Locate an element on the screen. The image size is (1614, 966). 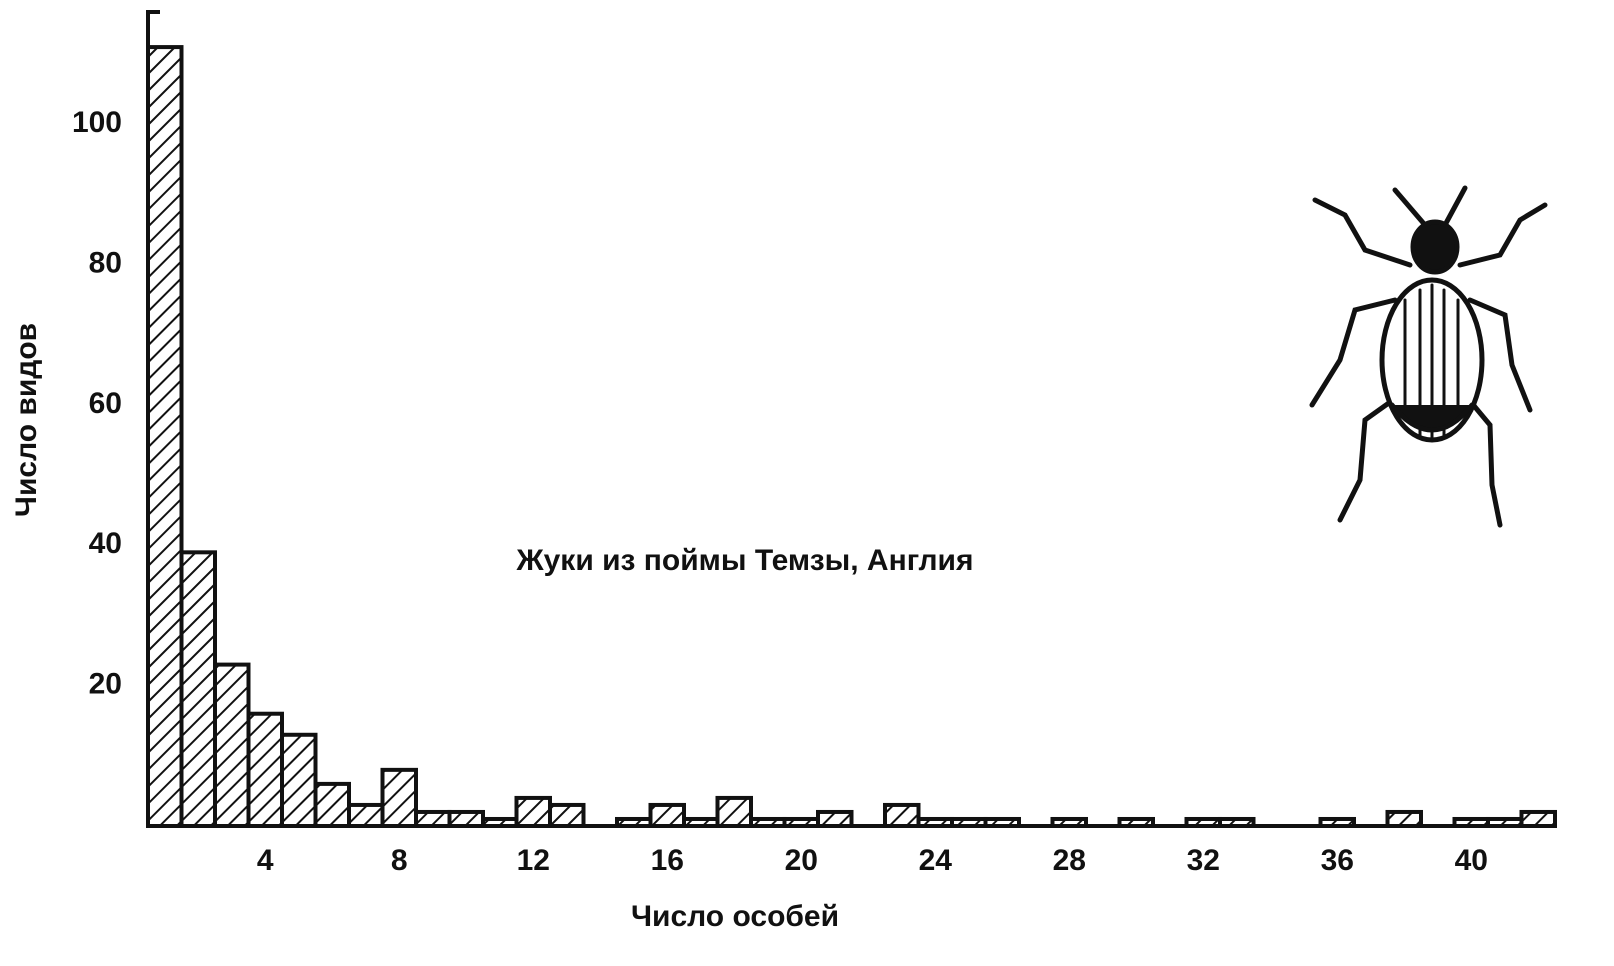
x-axis-label: Число особей is located at coordinates (735, 916).